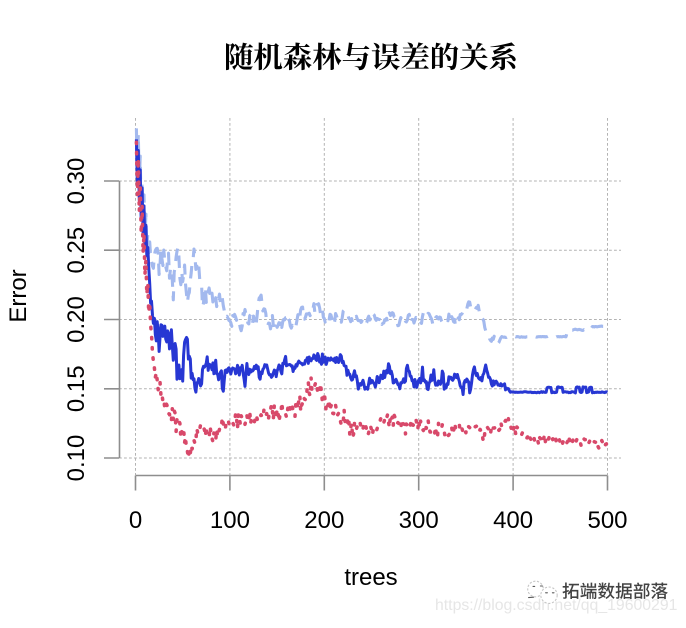 This screenshot has width=686, height=628. I want to click on svg-text: 0.10, so click(76, 458).